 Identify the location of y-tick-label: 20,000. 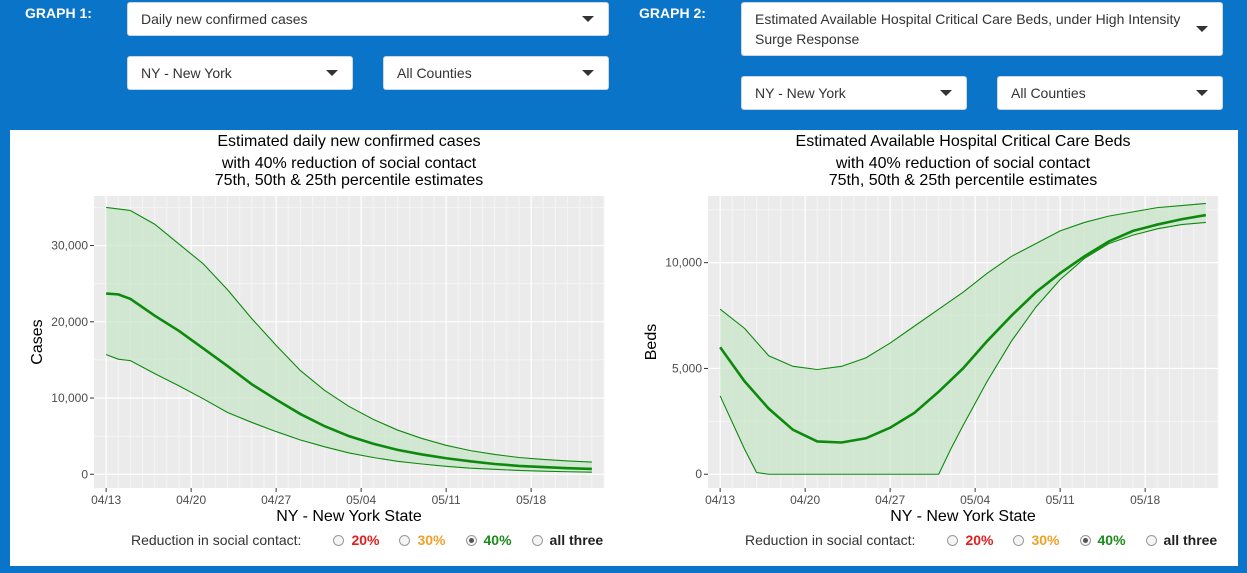
(69, 322).